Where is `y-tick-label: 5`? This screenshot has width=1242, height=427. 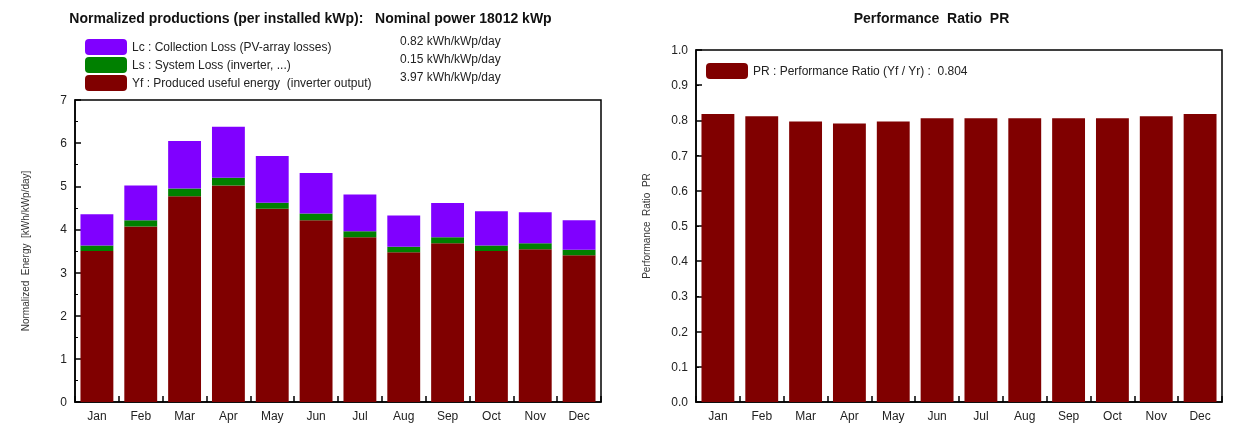
y-tick-label: 5 is located at coordinates (64, 186).